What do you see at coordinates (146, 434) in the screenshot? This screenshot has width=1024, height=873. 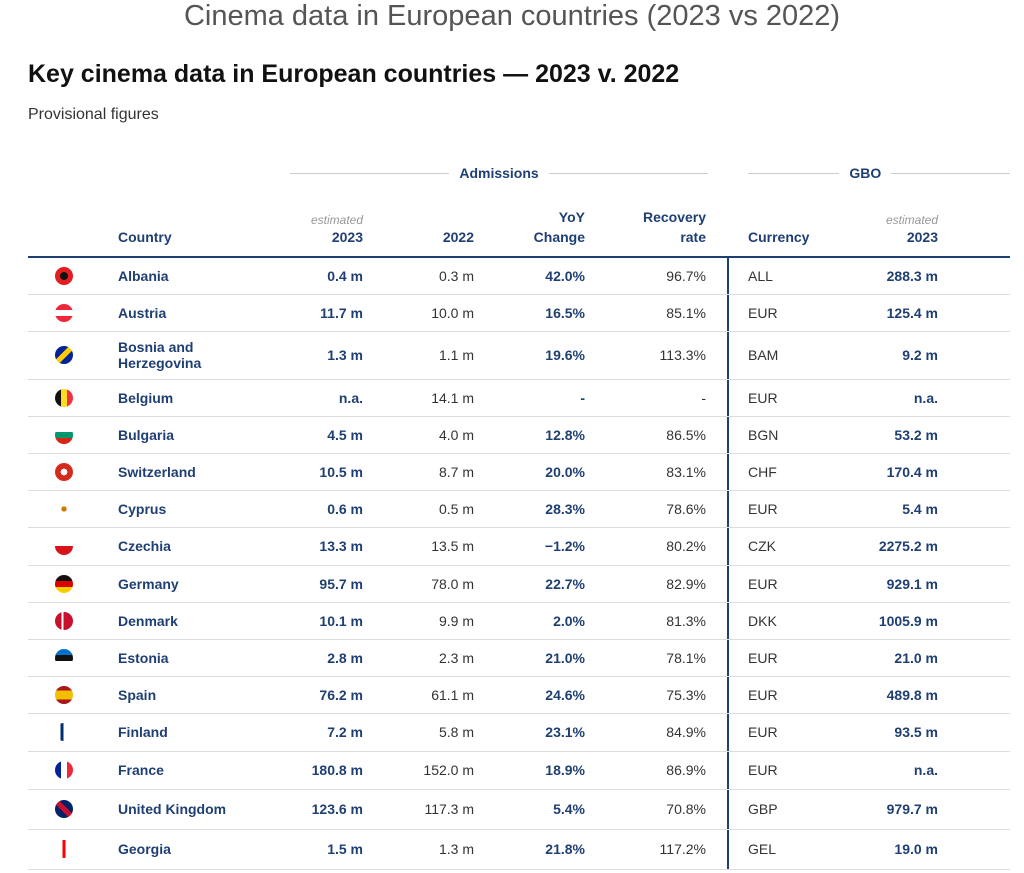 I see `country-name: Bulgaria` at bounding box center [146, 434].